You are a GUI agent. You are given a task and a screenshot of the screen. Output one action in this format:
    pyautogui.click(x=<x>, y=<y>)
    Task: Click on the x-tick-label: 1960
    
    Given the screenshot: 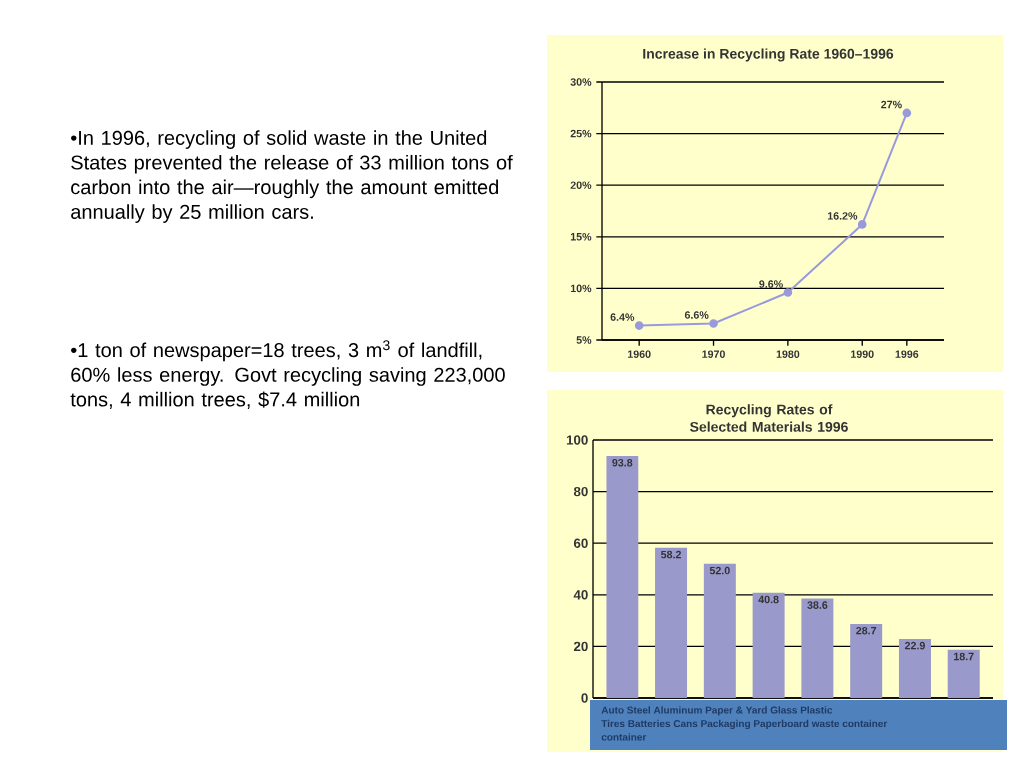 What is the action you would take?
    pyautogui.click(x=639, y=354)
    